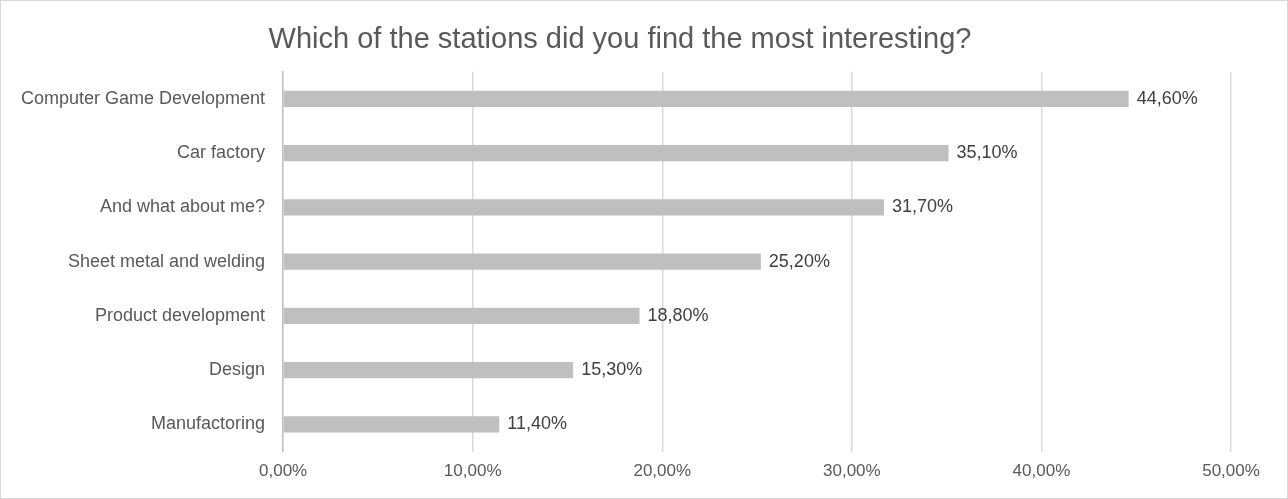  What do you see at coordinates (987, 152) in the screenshot?
I see `data-label: 35,10%` at bounding box center [987, 152].